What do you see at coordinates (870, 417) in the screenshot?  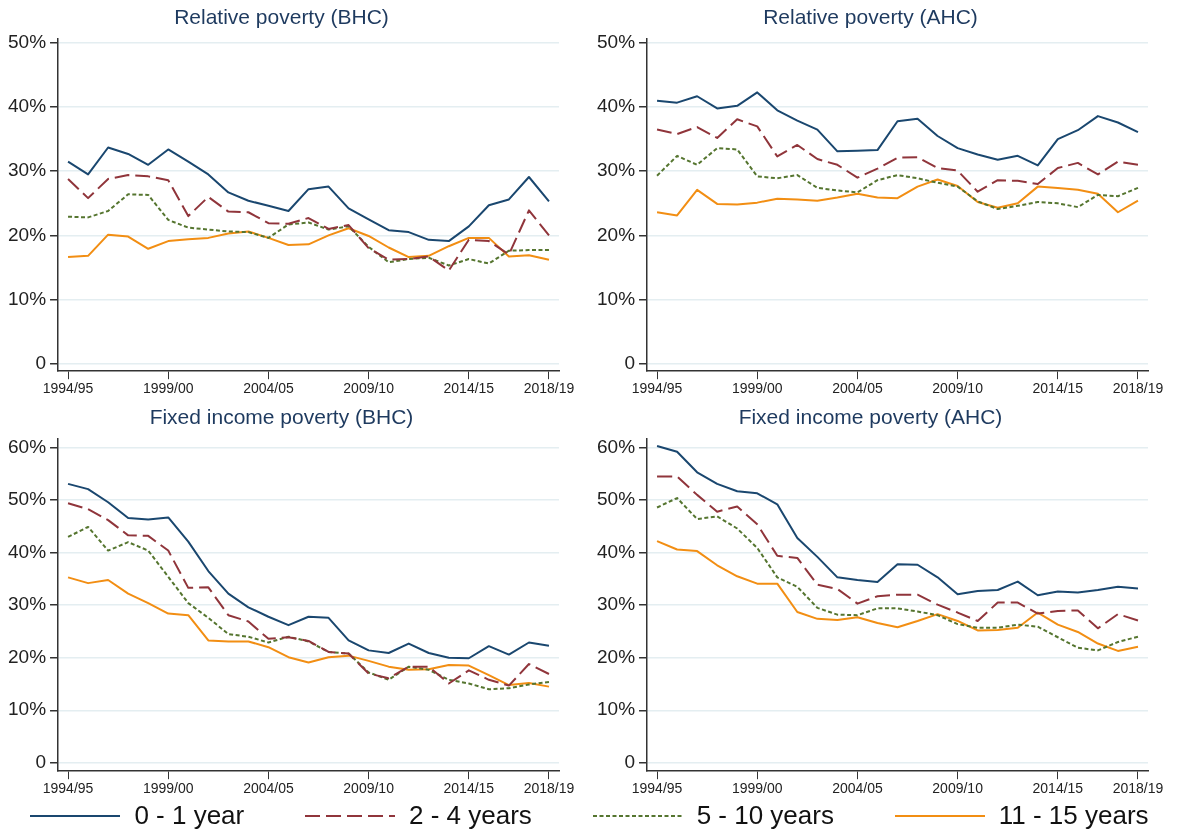 I see `chart-title: Fixed income poverty (AHC)` at bounding box center [870, 417].